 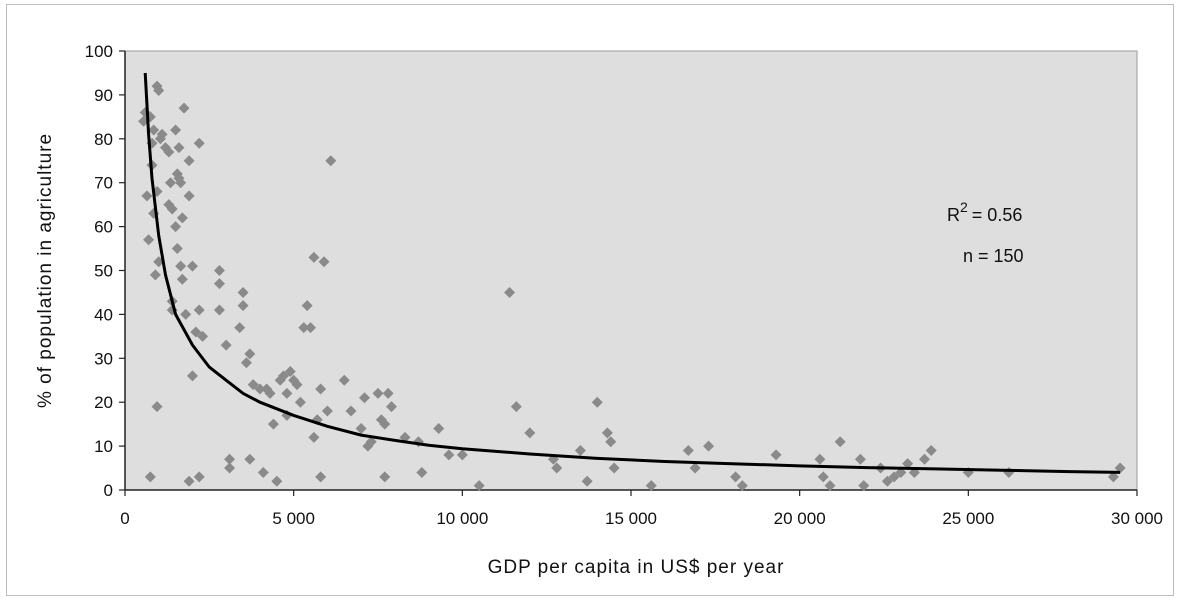 What do you see at coordinates (99, 51) in the screenshot?
I see `y-tick-label: 100` at bounding box center [99, 51].